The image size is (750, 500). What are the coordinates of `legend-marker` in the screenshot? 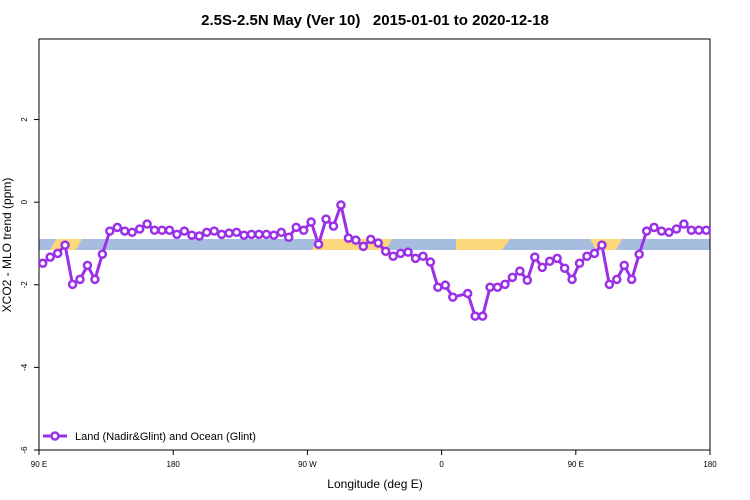 It's located at (55, 436).